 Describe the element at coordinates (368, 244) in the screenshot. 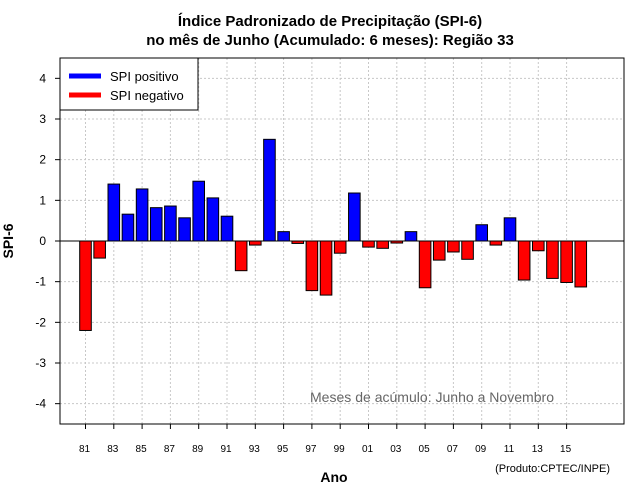

I see `bar-2001` at that location.